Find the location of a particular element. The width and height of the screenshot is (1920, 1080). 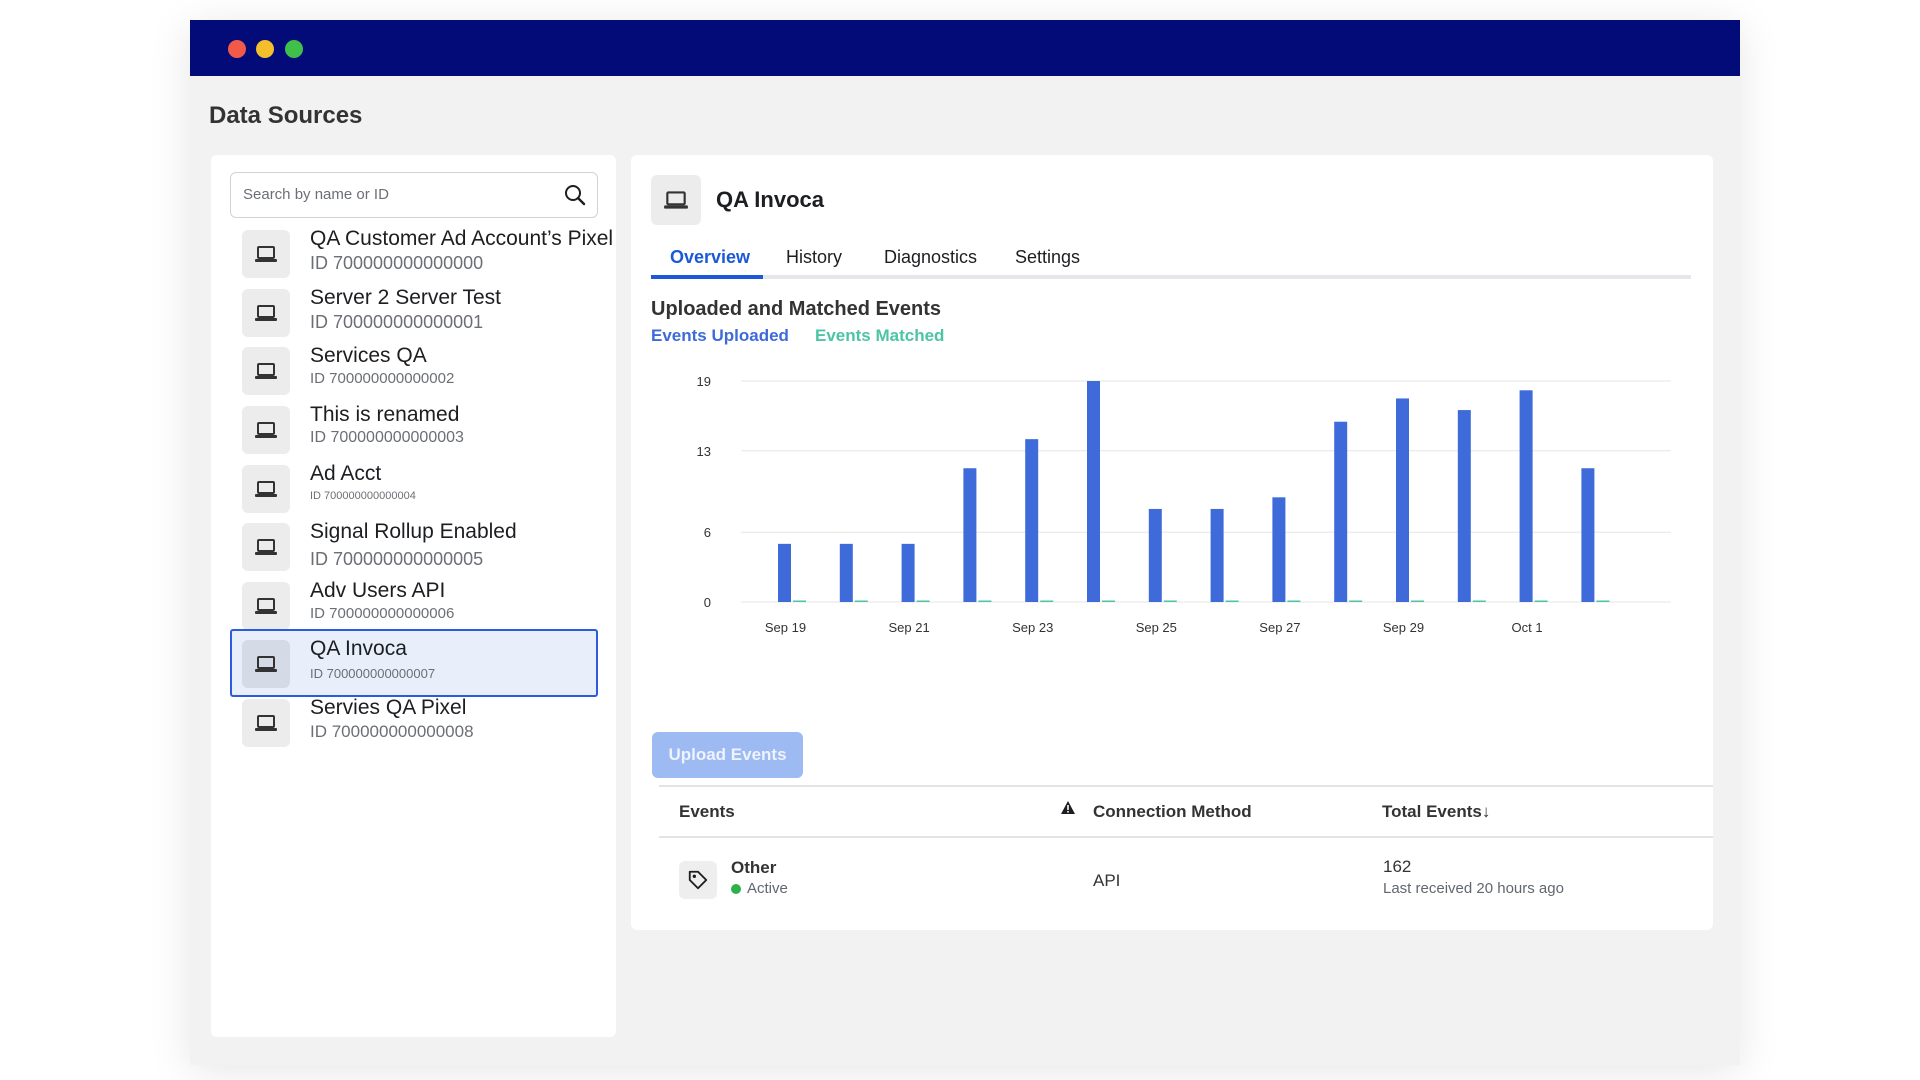

source-item-adv-users-api: Adv Users API ID 700000000000006 is located at coordinates (414, 605).